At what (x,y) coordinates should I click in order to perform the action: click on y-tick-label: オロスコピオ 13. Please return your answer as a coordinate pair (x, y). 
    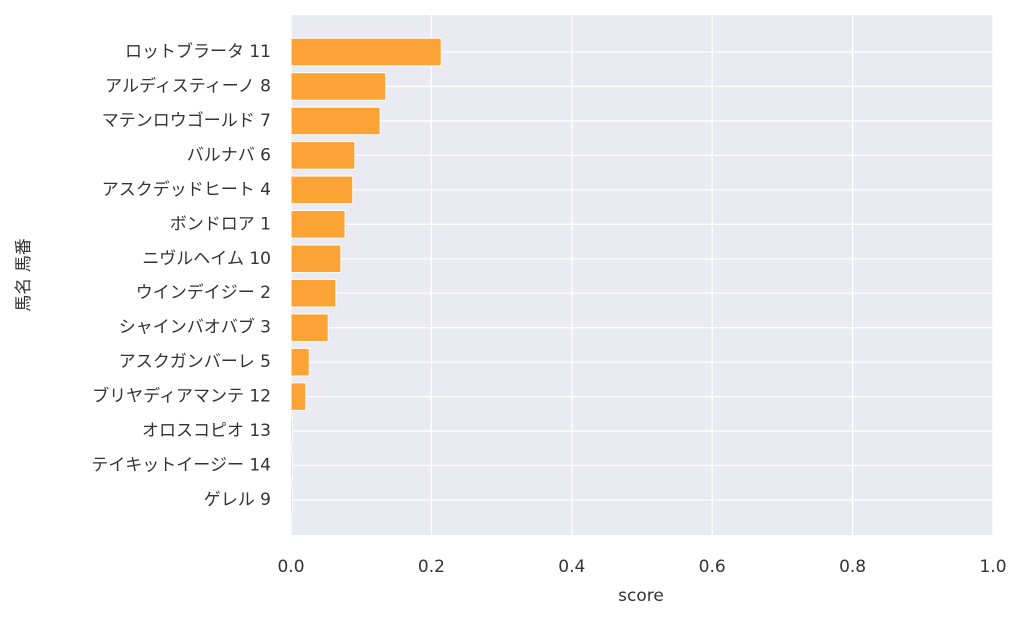
    Looking at the image, I should click on (206, 431).